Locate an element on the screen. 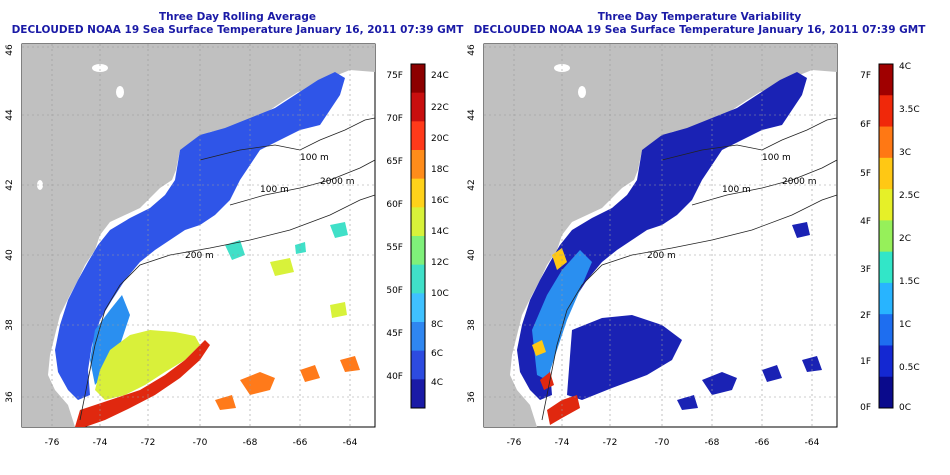  lon-tick-label: -76 is located at coordinates (52, 443).